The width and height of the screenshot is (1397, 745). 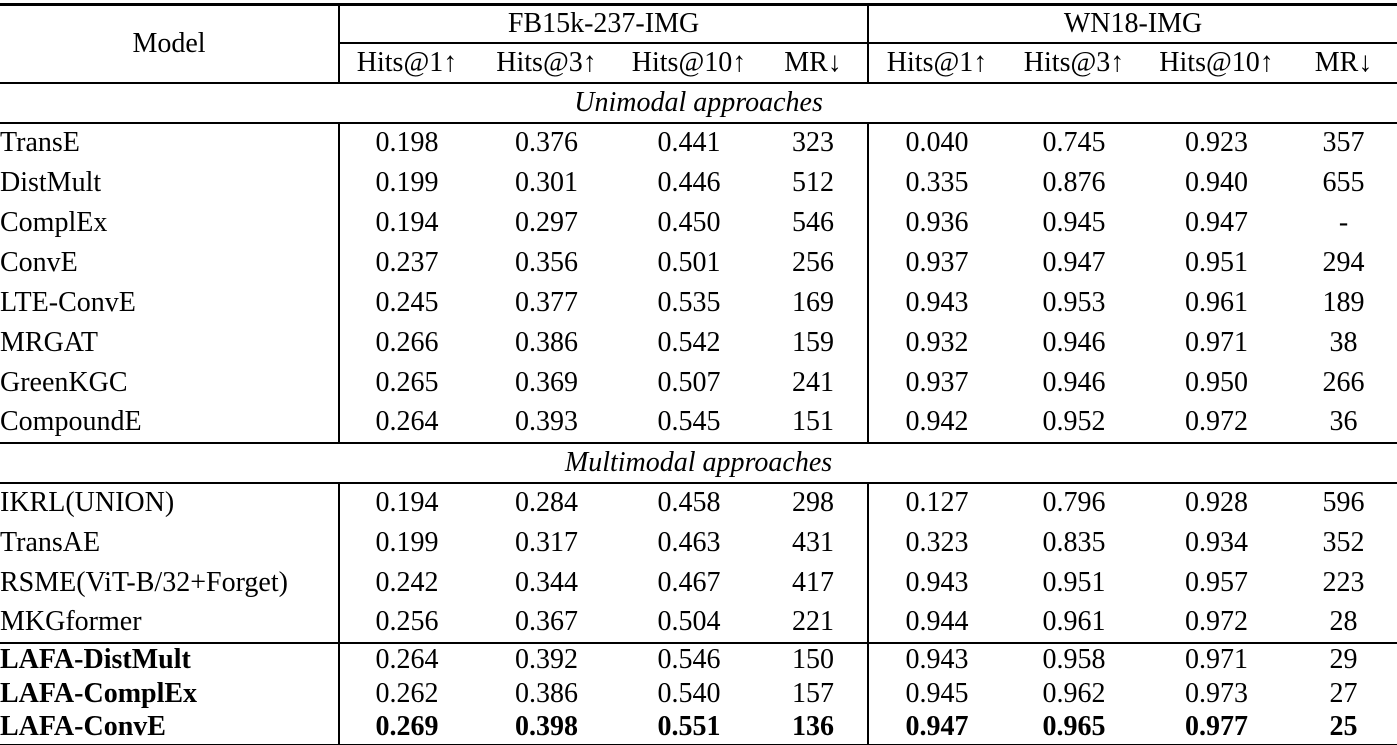 I want to click on metric-value: 294, so click(x=1343, y=262).